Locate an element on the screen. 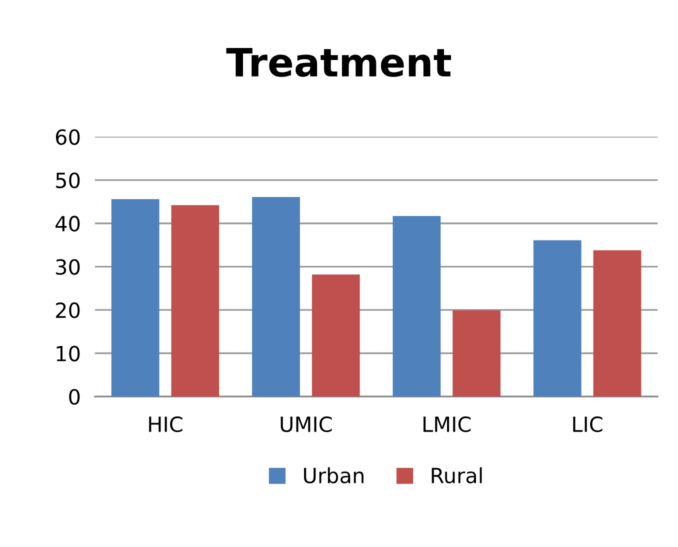 This screenshot has height=547, width=678. y-tick-label: 10 is located at coordinates (68, 354).